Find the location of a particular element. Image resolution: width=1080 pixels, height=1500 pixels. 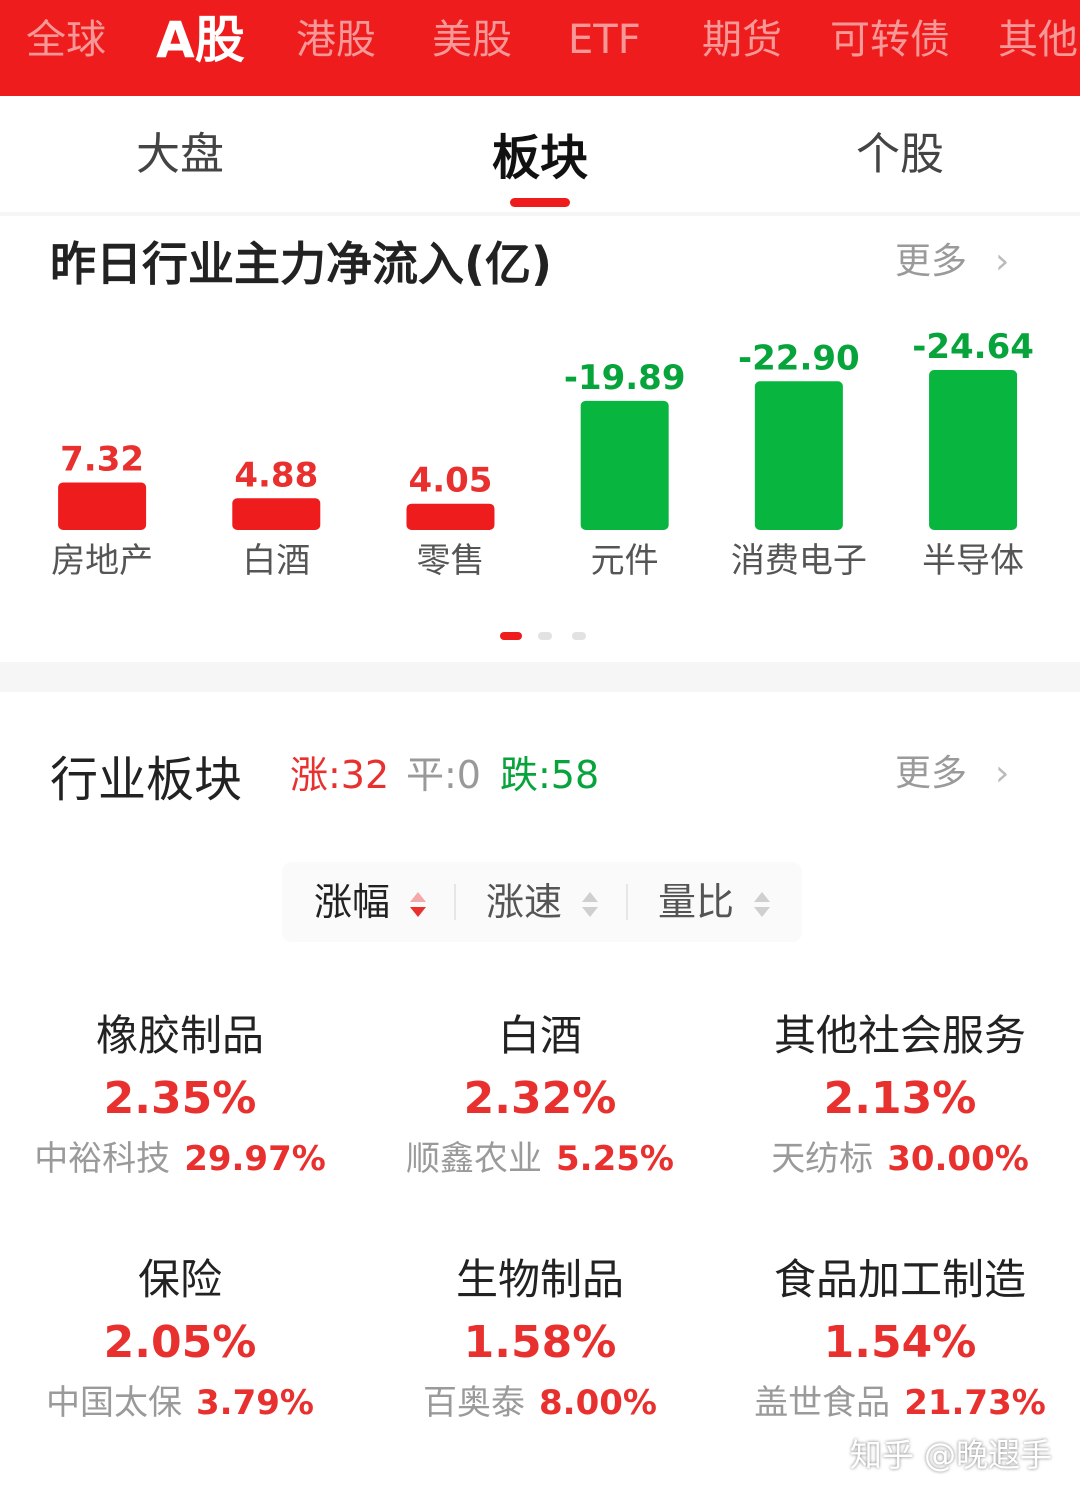

market-tab-a-share: A股 is located at coordinates (200, 40).